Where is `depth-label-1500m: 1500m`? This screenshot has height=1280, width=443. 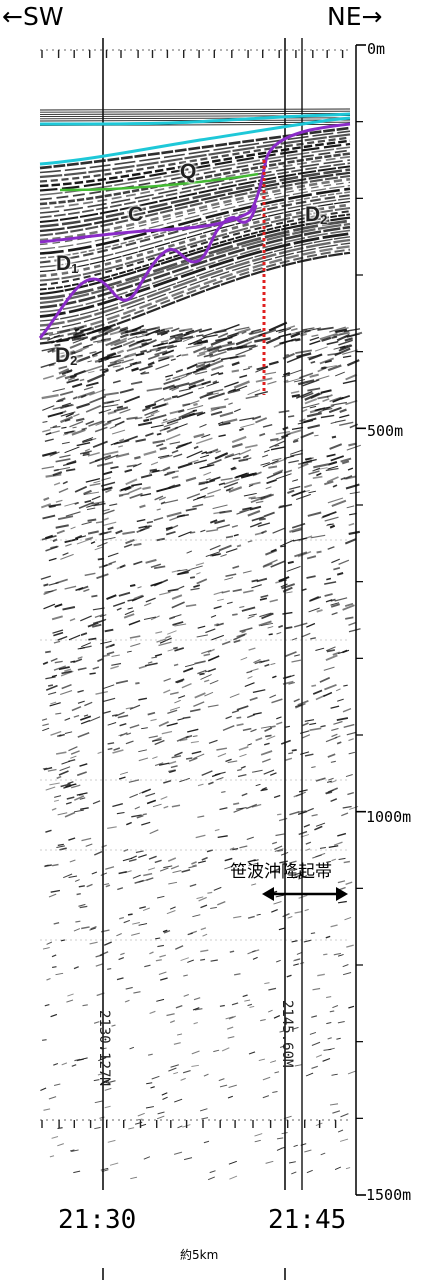
depth-label-1500m: 1500m is located at coordinates (389, 1195).